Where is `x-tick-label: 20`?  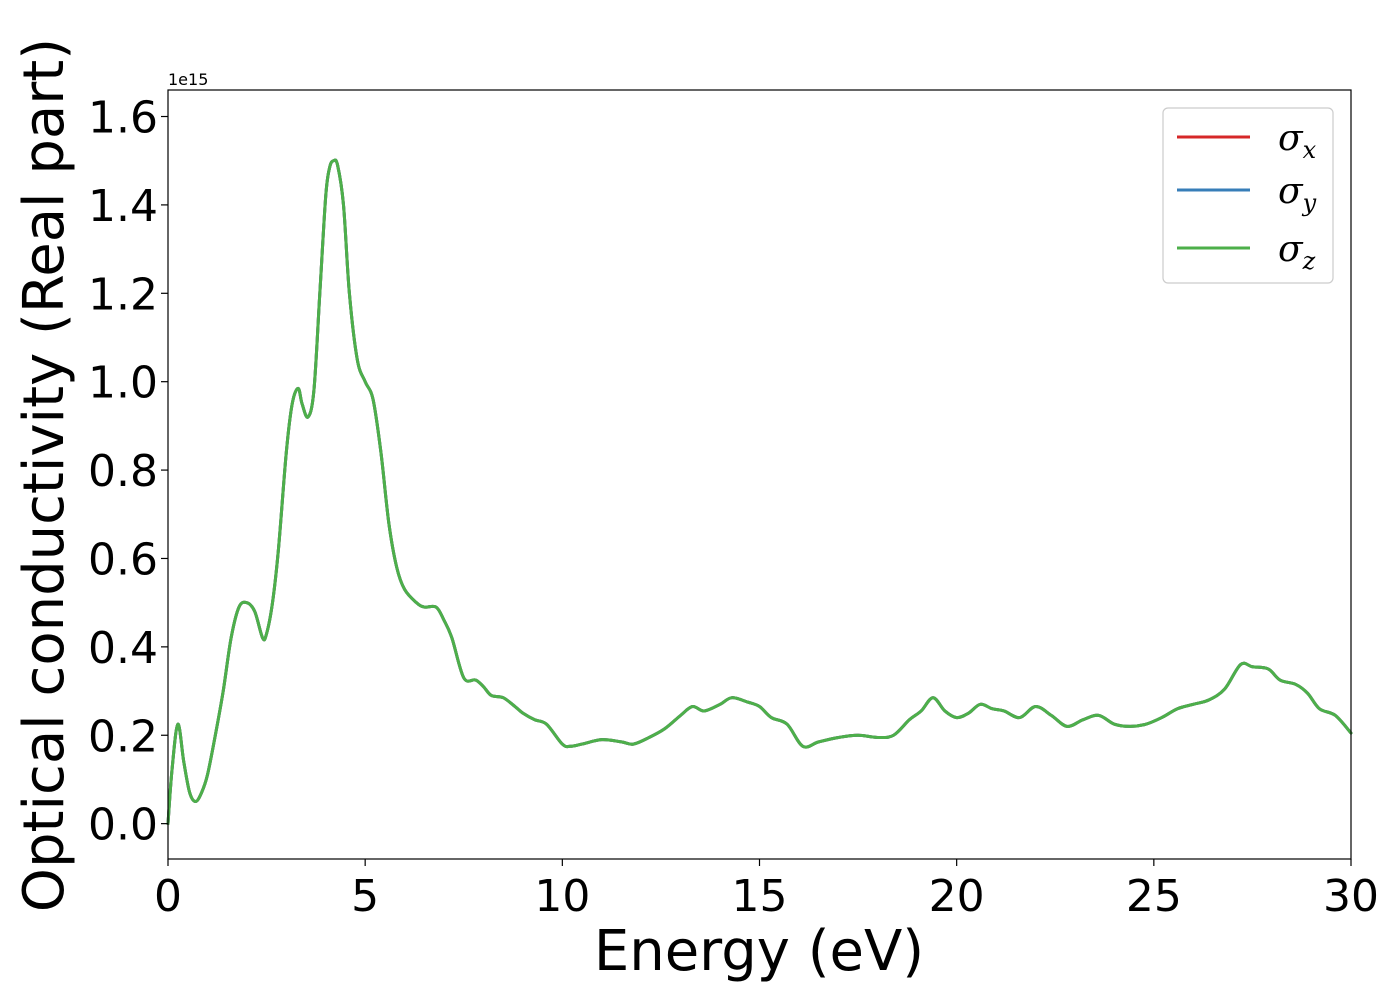
x-tick-label: 20 is located at coordinates (957, 896).